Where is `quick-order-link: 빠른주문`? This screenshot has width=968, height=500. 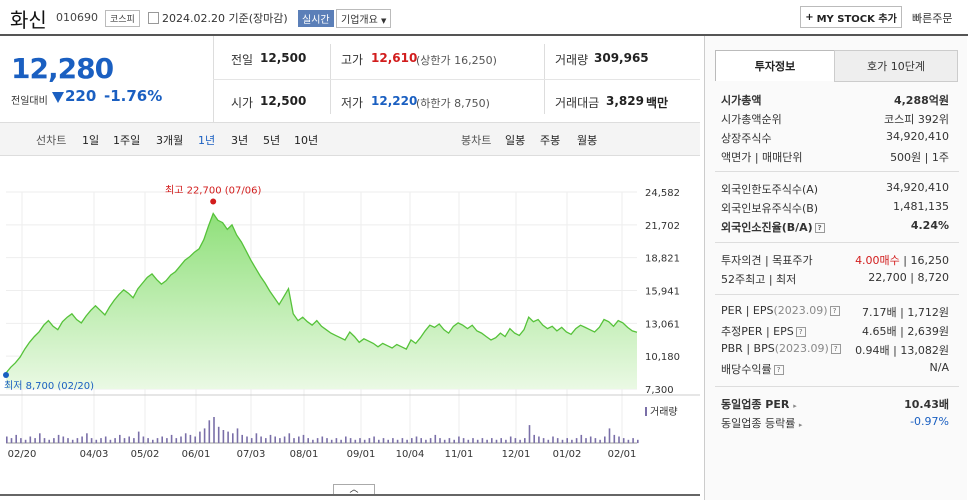
quick-order-link: 빠른주문 is located at coordinates (932, 18).